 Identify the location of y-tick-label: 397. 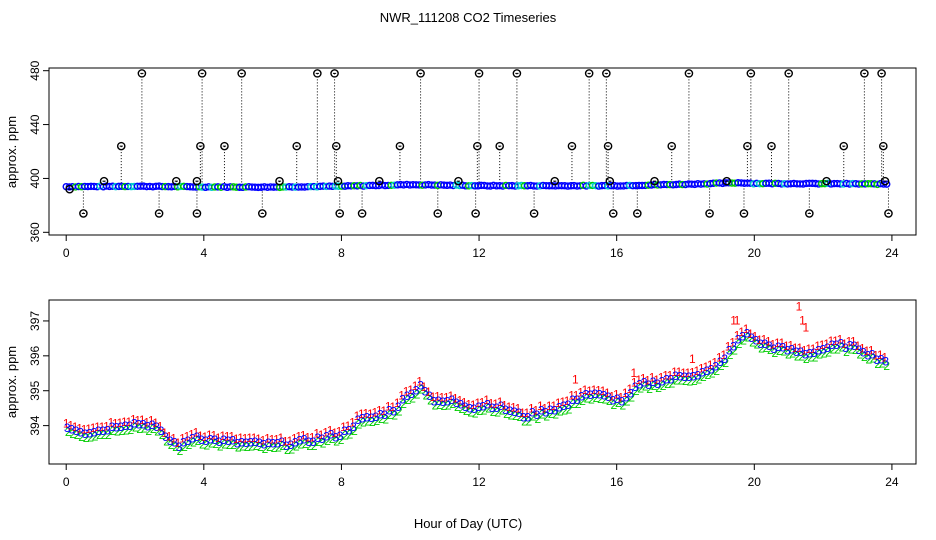
(35, 321).